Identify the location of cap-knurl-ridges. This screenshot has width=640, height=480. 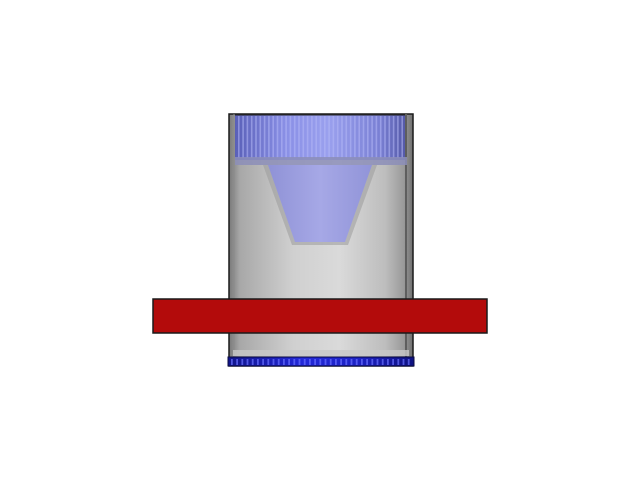
(320, 137).